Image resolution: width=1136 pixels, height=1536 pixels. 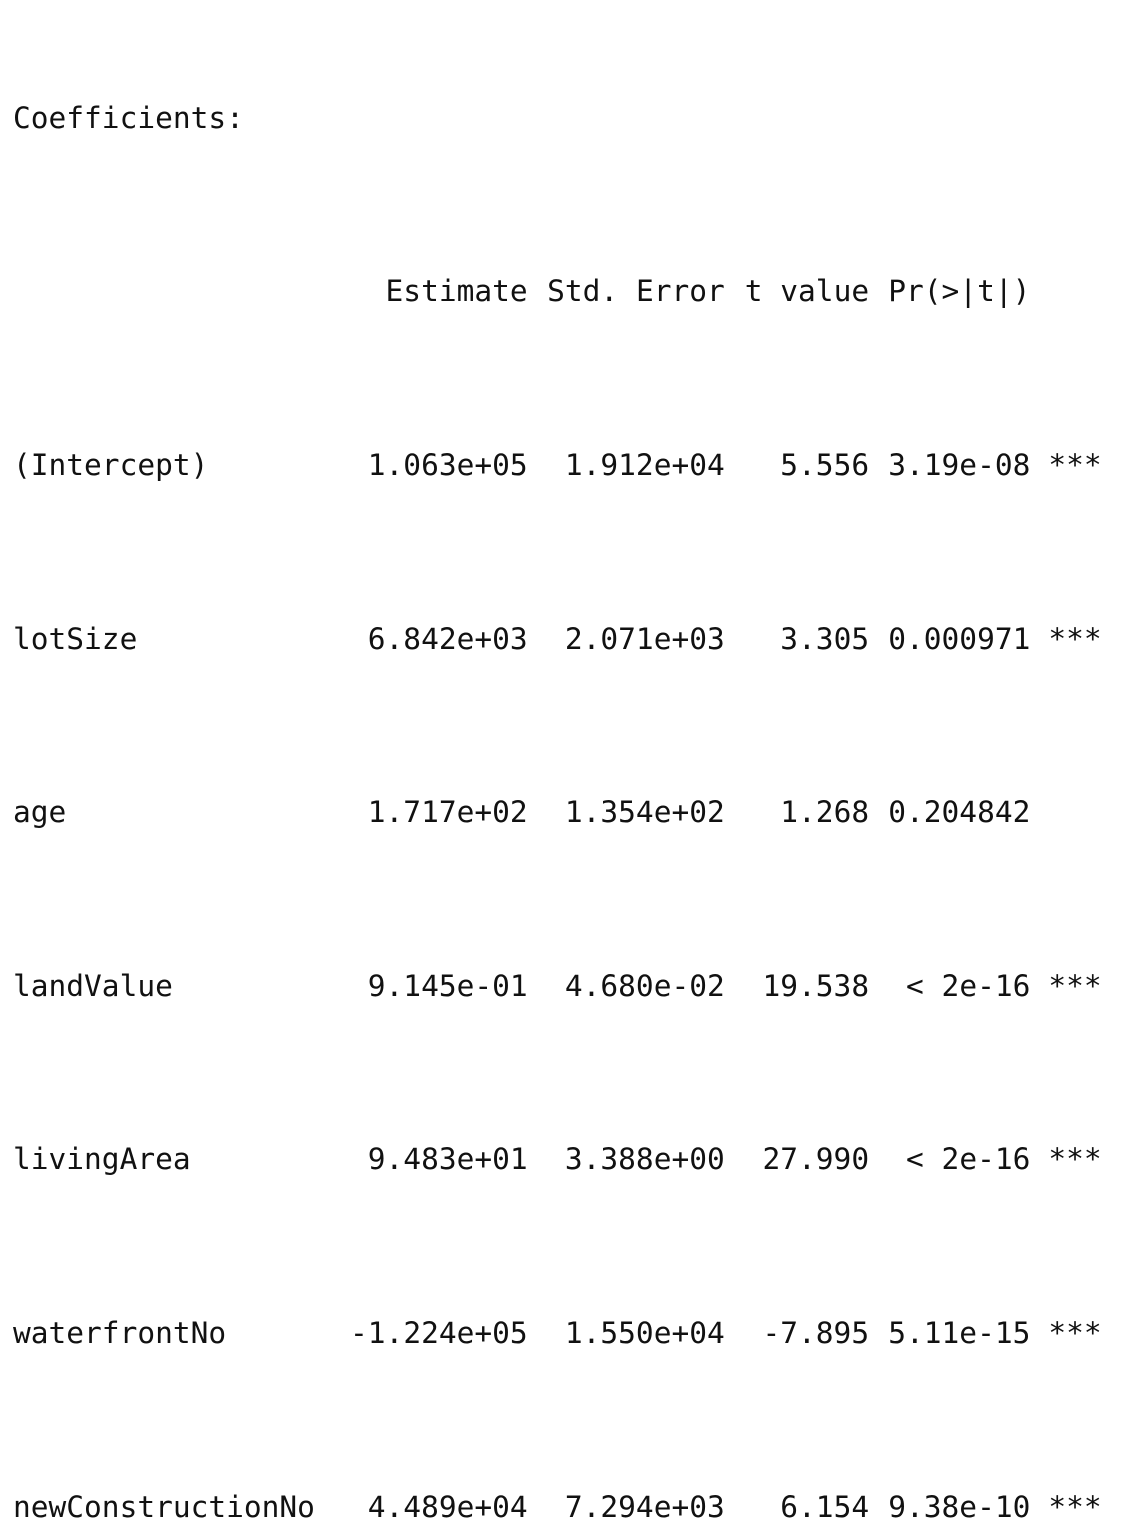 I want to click on t-value: 27.990, so click(x=816, y=1159).